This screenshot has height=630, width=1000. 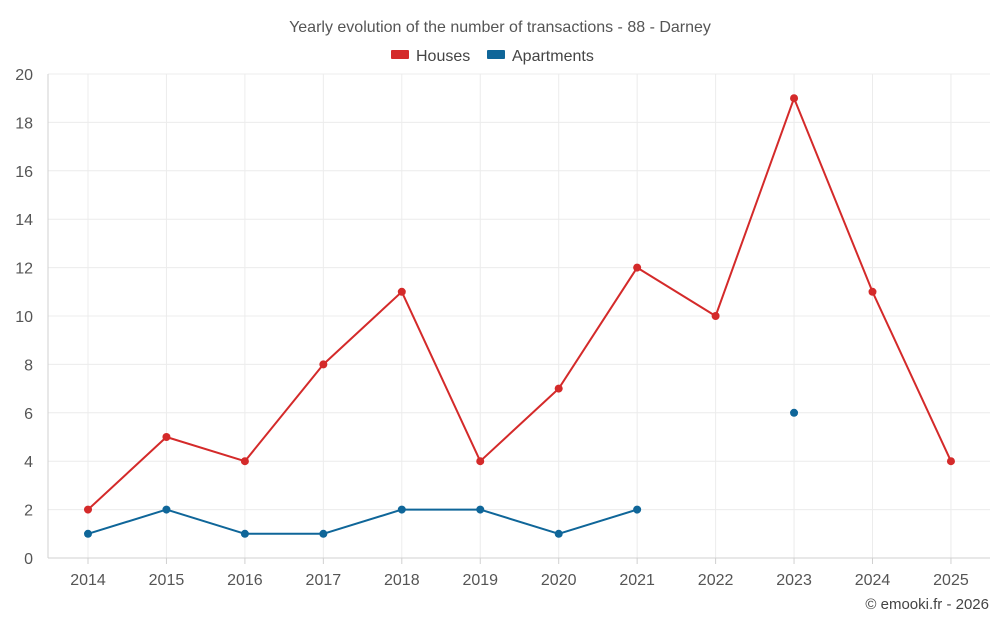 What do you see at coordinates (88, 533) in the screenshot?
I see `data-point-apartments-2014` at bounding box center [88, 533].